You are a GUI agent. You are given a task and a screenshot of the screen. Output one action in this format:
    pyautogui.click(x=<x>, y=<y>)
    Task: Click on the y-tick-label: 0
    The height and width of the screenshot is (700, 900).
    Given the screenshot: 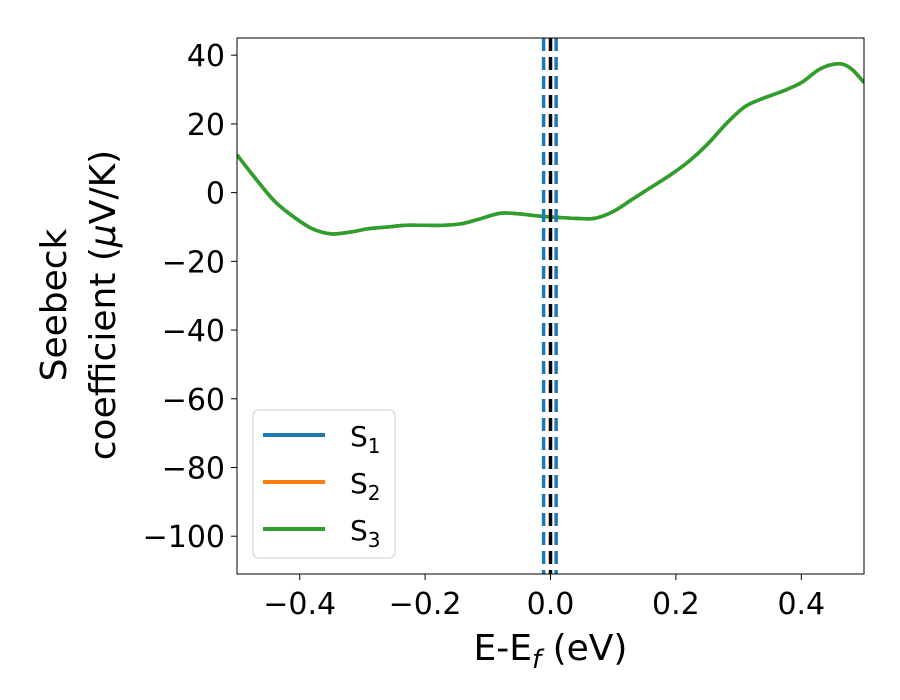 What is the action you would take?
    pyautogui.click(x=215, y=194)
    